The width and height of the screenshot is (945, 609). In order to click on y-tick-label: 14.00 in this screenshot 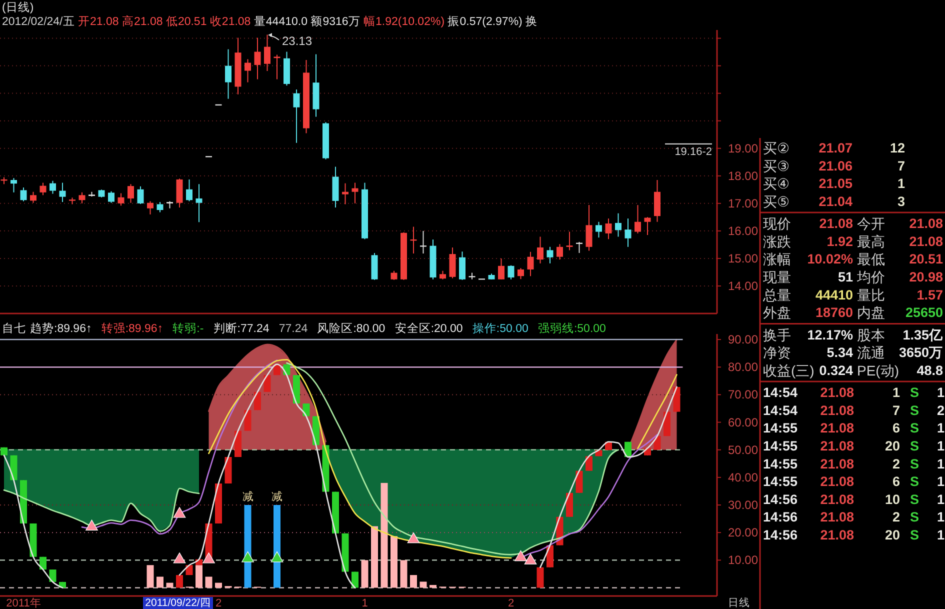, I will do `click(743, 285)`.